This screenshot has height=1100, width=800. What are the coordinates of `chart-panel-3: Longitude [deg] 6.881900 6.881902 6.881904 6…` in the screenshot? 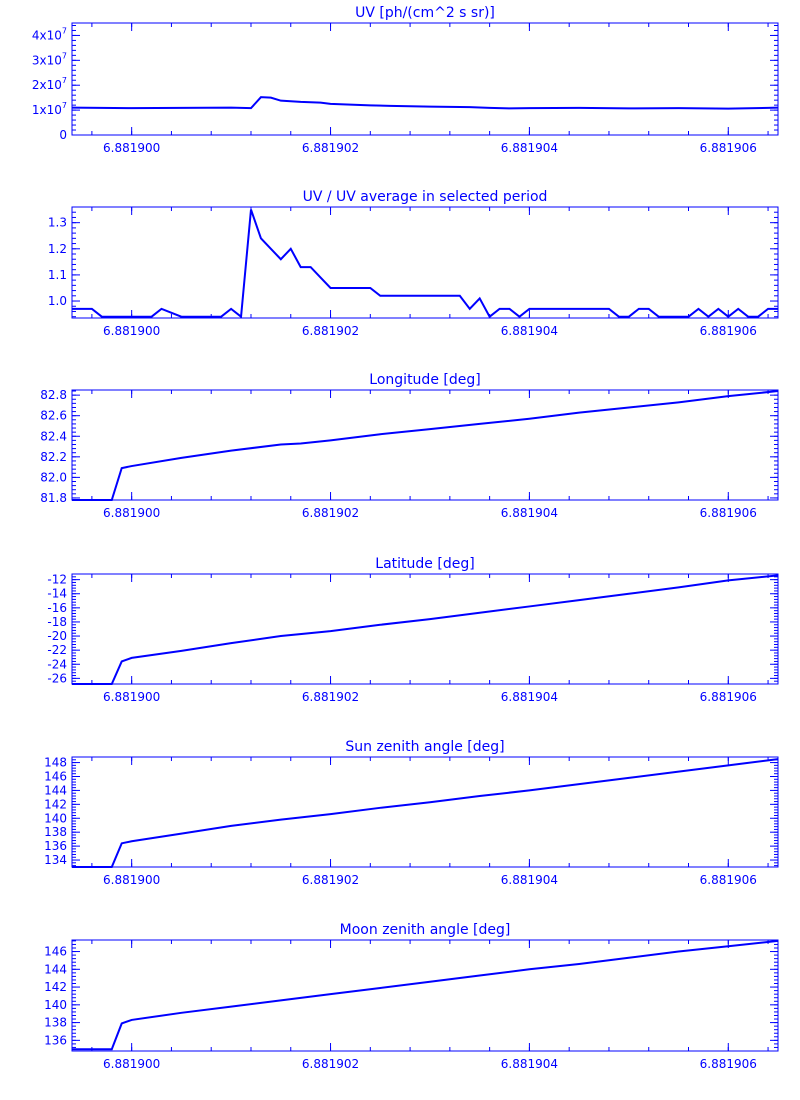 It's located at (409, 446).